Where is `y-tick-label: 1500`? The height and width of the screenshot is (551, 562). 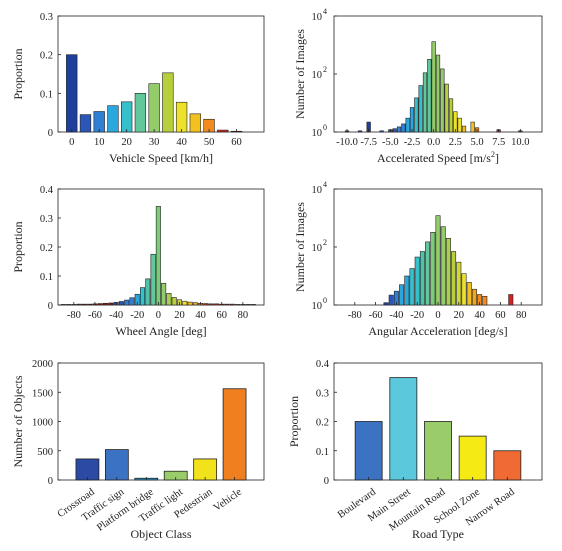
y-tick-label: 1500 is located at coordinates (42, 393).